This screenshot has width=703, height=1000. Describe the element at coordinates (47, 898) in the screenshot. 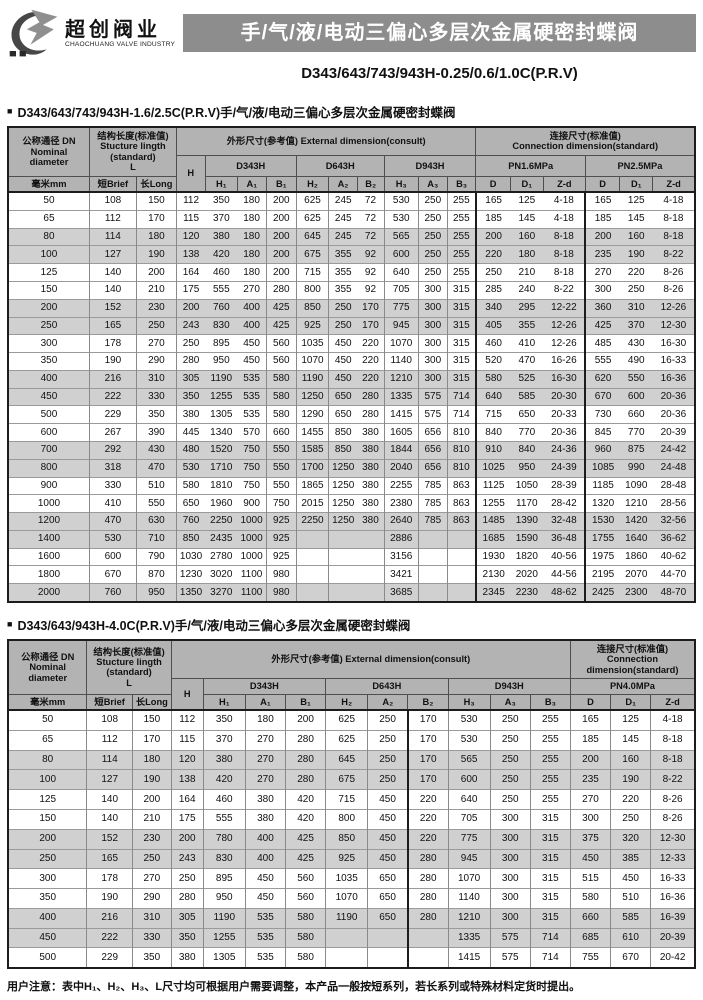

I see `cell-dn: 350` at that location.